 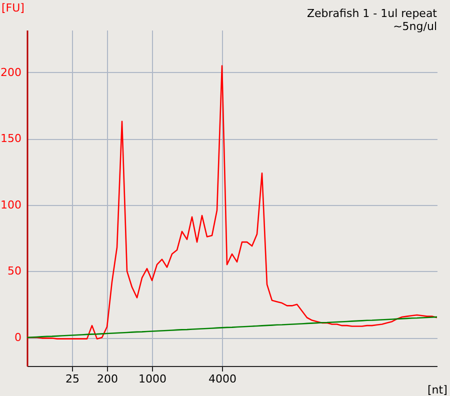 I want to click on x-tick-label: 200, so click(x=107, y=379).